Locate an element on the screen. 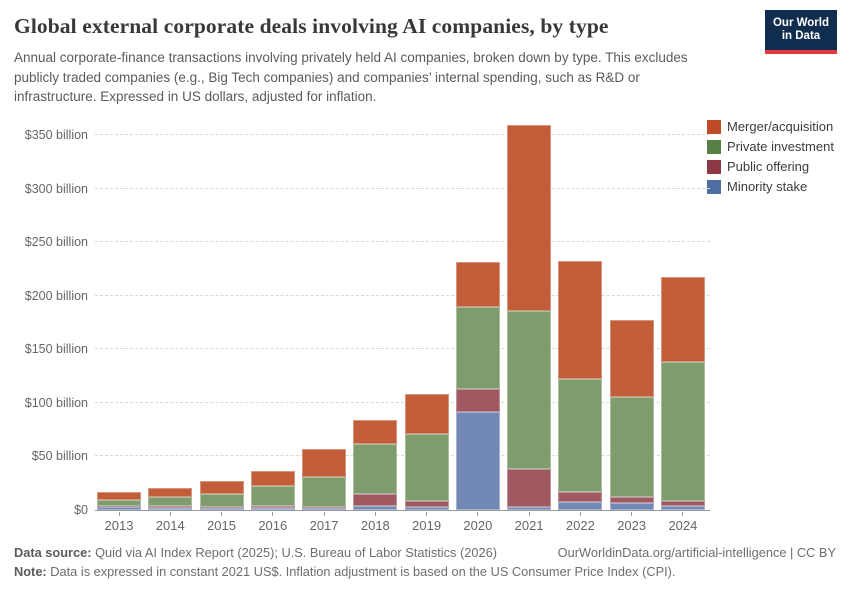  x-tick-2017 is located at coordinates (324, 514).